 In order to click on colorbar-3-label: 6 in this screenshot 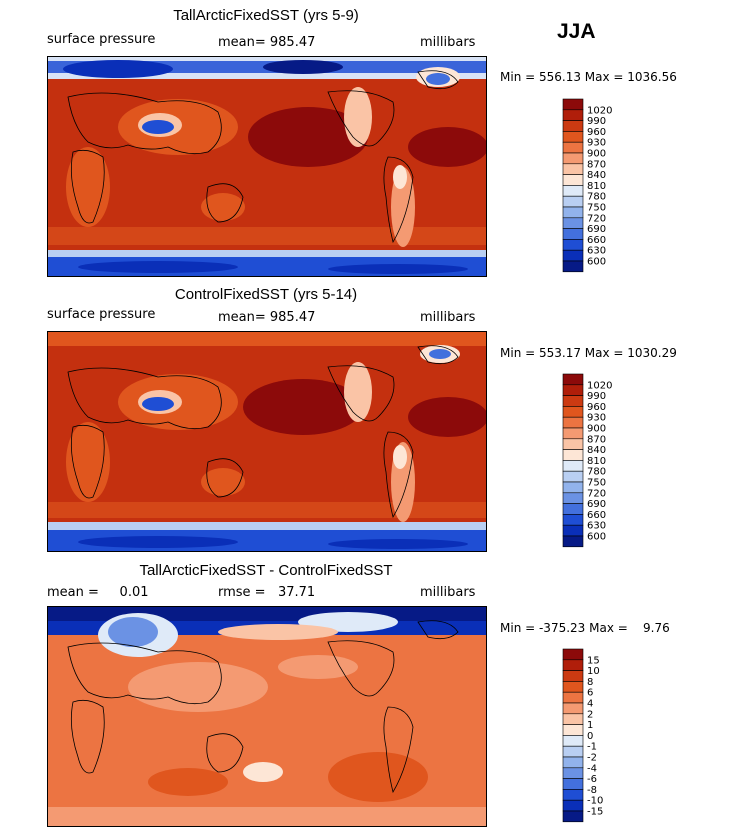, I will do `click(590, 693)`.